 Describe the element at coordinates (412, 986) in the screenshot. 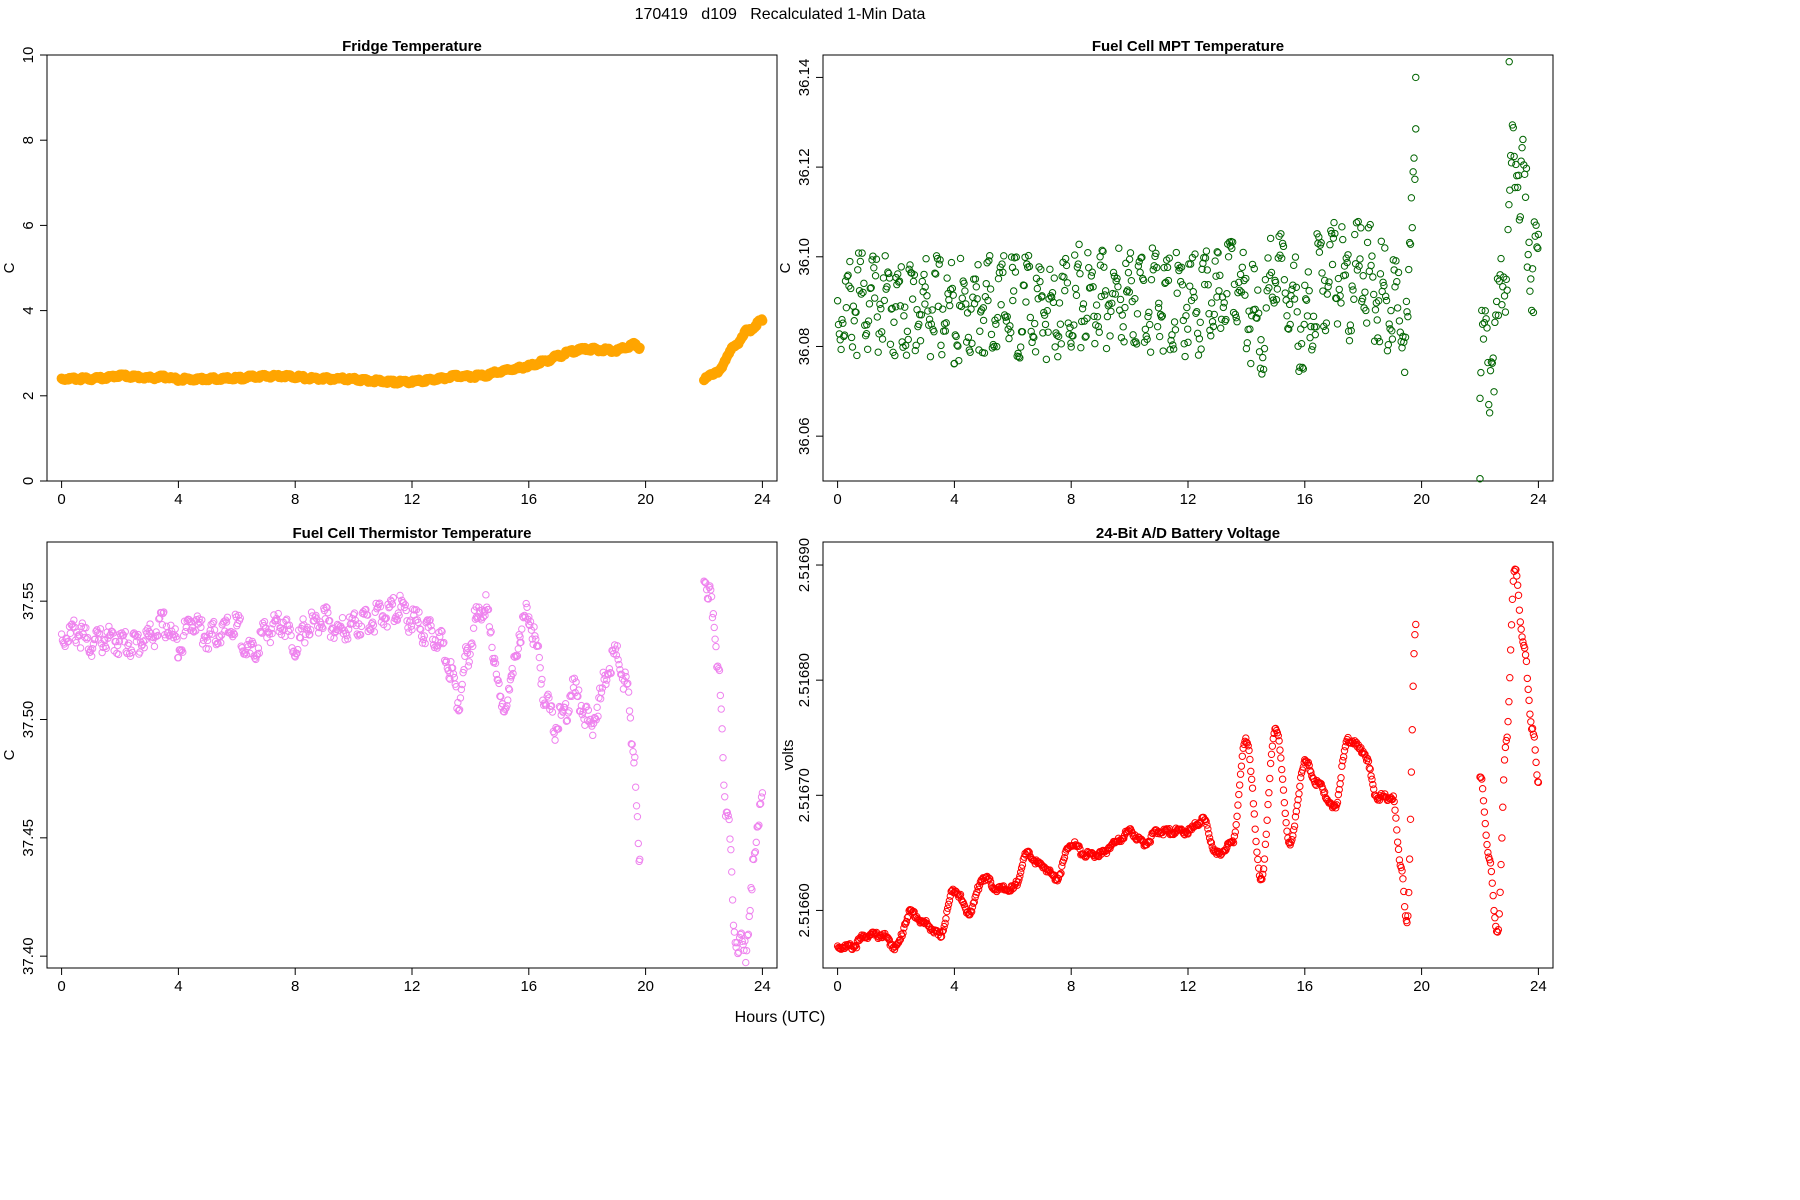

I see `x-tick-label: 12` at that location.